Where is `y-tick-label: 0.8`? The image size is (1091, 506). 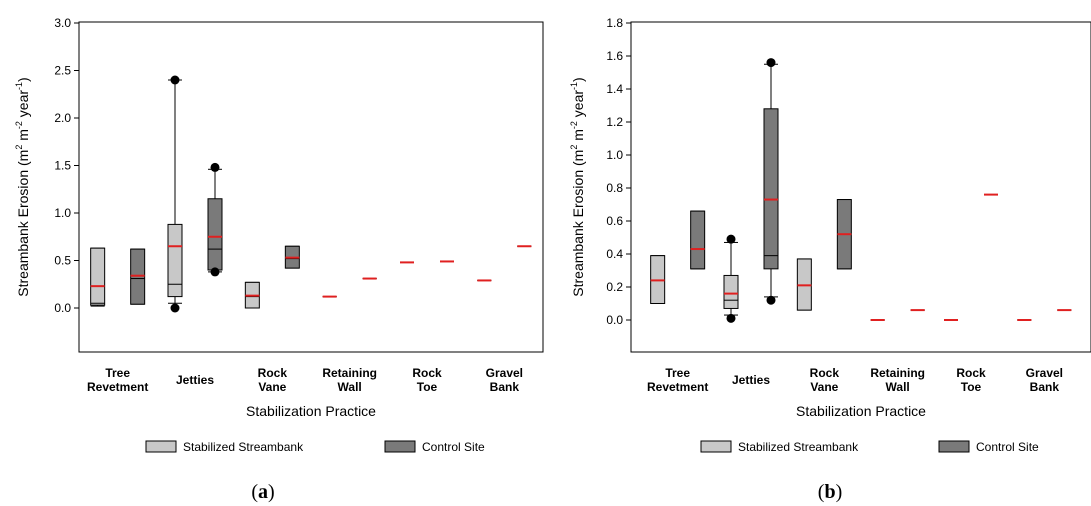
y-tick-label: 0.8 is located at coordinates (614, 188).